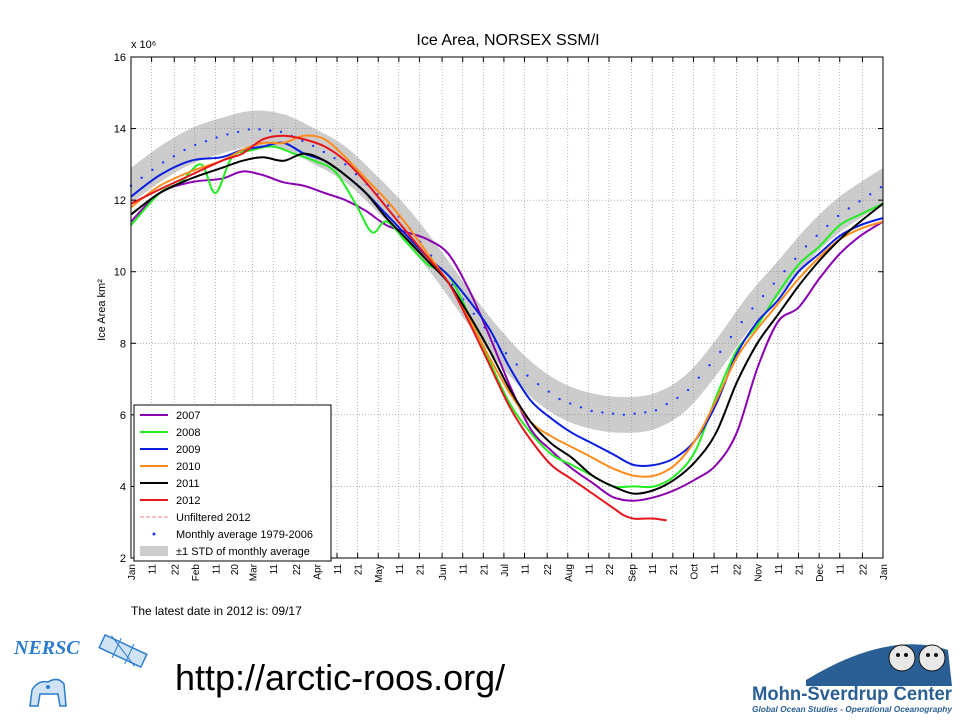  What do you see at coordinates (633, 573) in the screenshot?
I see `x-tick-label: Sep` at bounding box center [633, 573].